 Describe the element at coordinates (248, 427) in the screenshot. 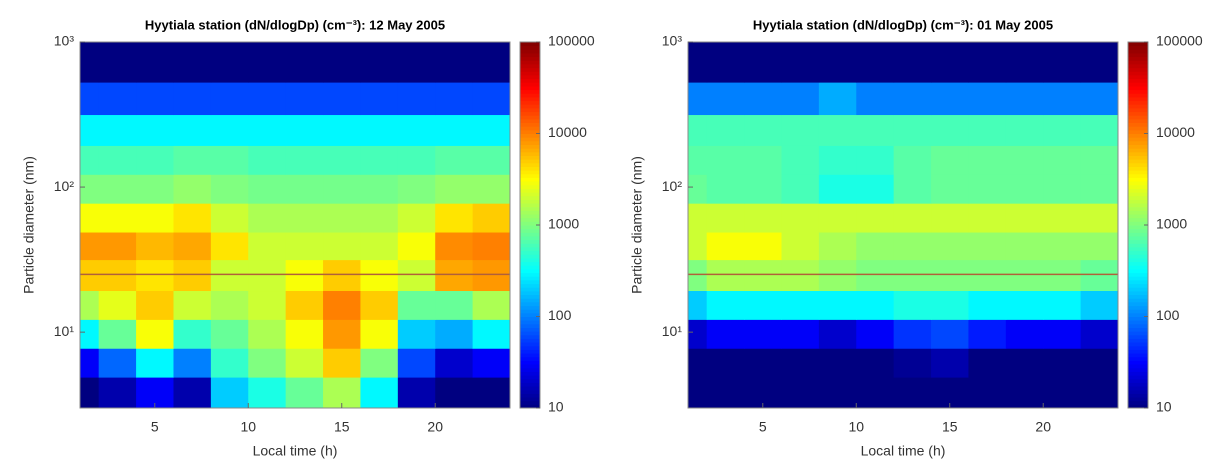

I see `x-tick-label: 10` at that location.